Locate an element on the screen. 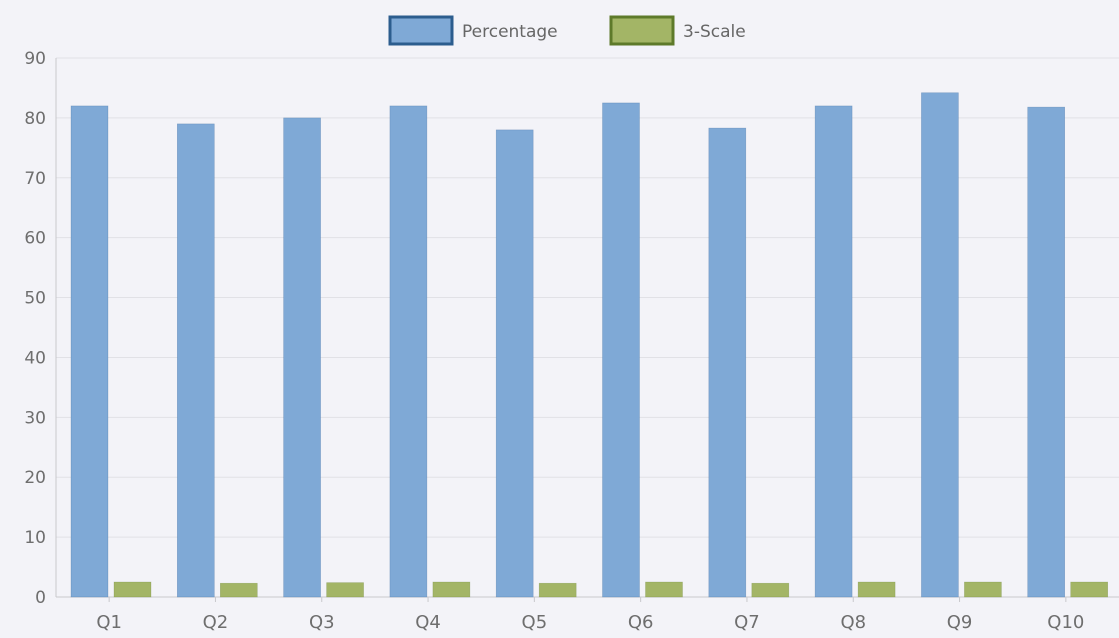 The width and height of the screenshot is (1119, 638). bar-percentage-q7 is located at coordinates (727, 362).